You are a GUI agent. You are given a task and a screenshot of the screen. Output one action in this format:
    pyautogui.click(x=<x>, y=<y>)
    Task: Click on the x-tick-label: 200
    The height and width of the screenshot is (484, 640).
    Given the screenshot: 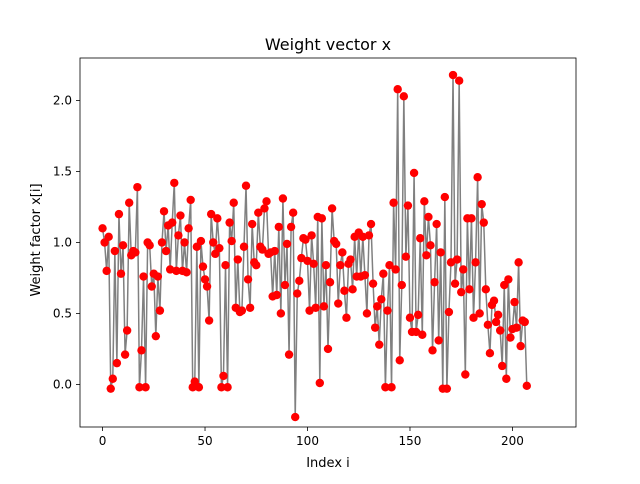 What is the action you would take?
    pyautogui.click(x=512, y=441)
    